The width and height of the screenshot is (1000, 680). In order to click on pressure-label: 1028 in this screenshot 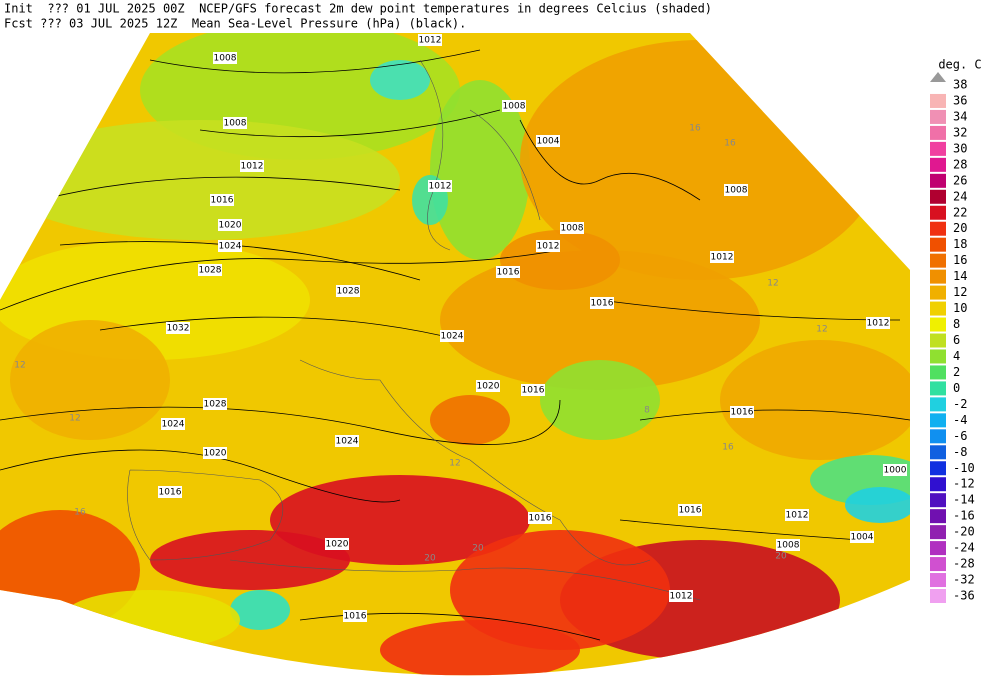, I will do `click(215, 405)`.